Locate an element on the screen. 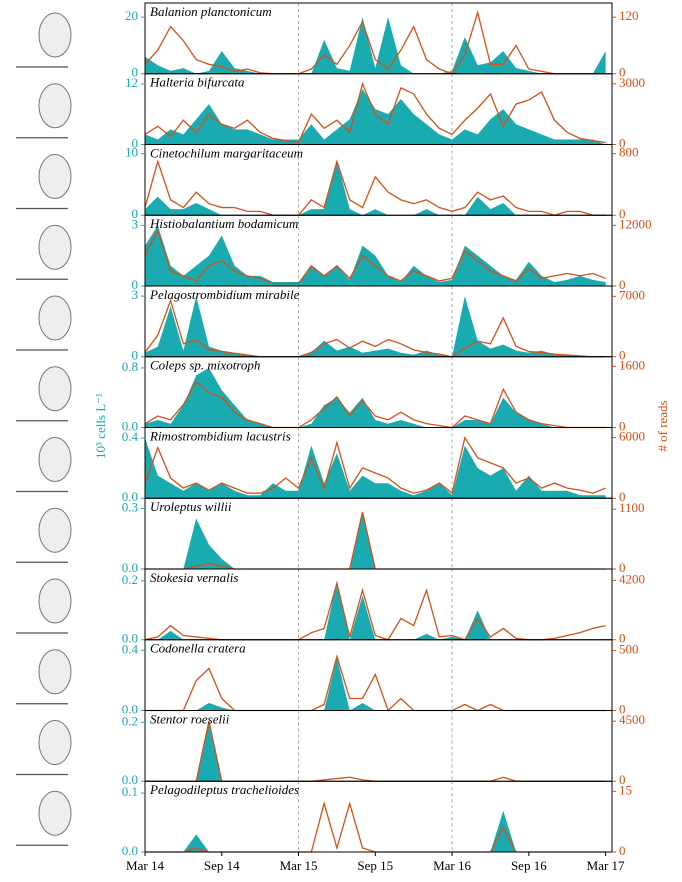 Image resolution: width=682 pixels, height=882 pixels. panel-title: Rimostrombidium lacustris is located at coordinates (220, 435).